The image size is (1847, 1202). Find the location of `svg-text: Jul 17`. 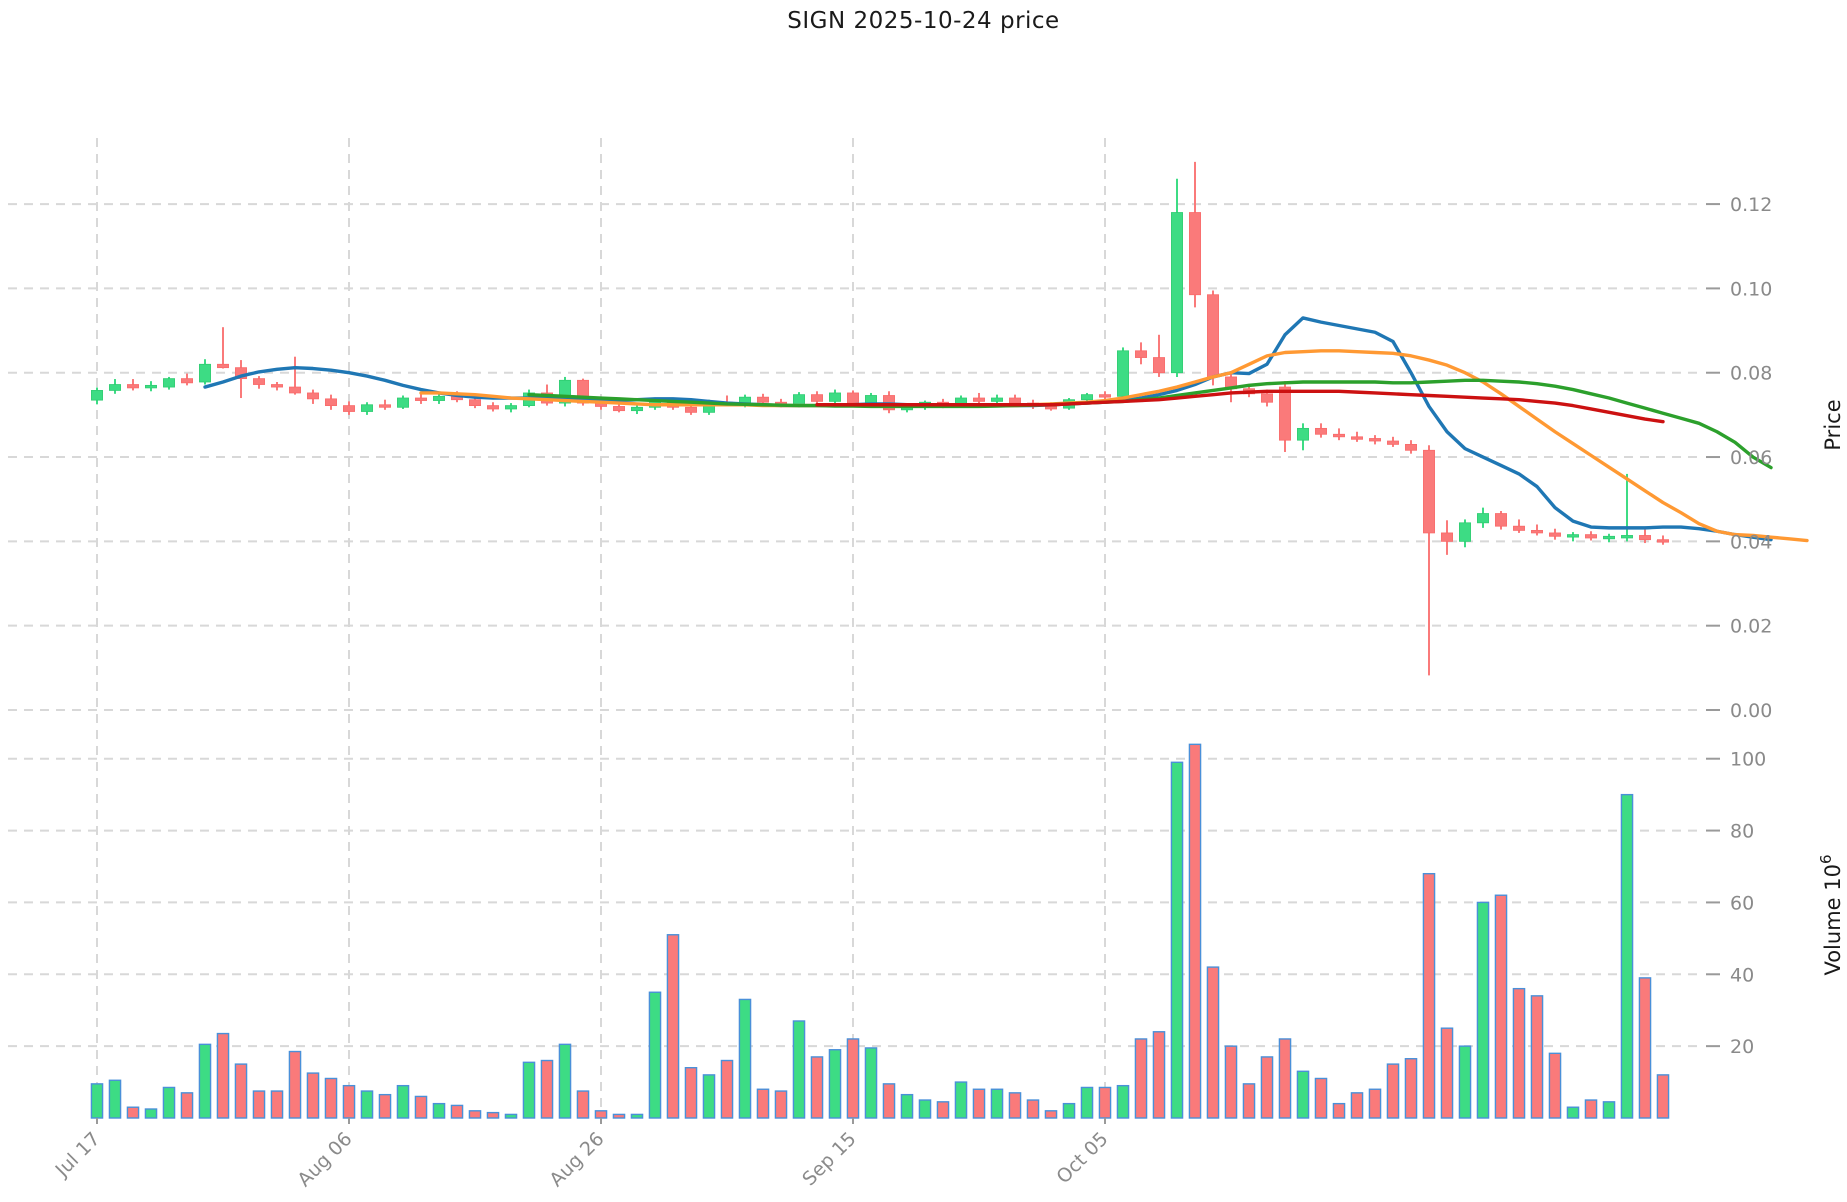

svg-text: Jul 17 is located at coordinates (78, 1155).